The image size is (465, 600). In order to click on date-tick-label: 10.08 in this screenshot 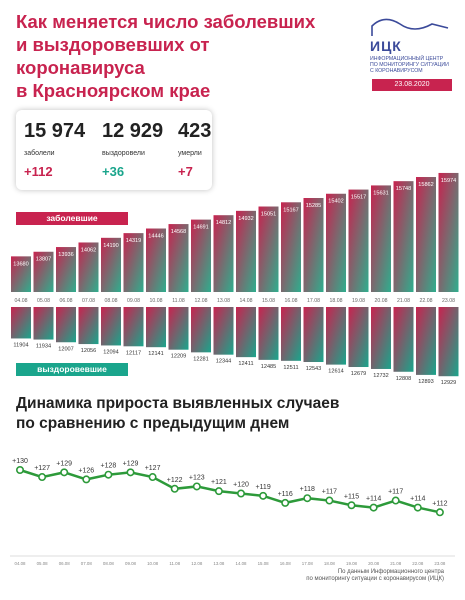, I will do `click(156, 301)`.